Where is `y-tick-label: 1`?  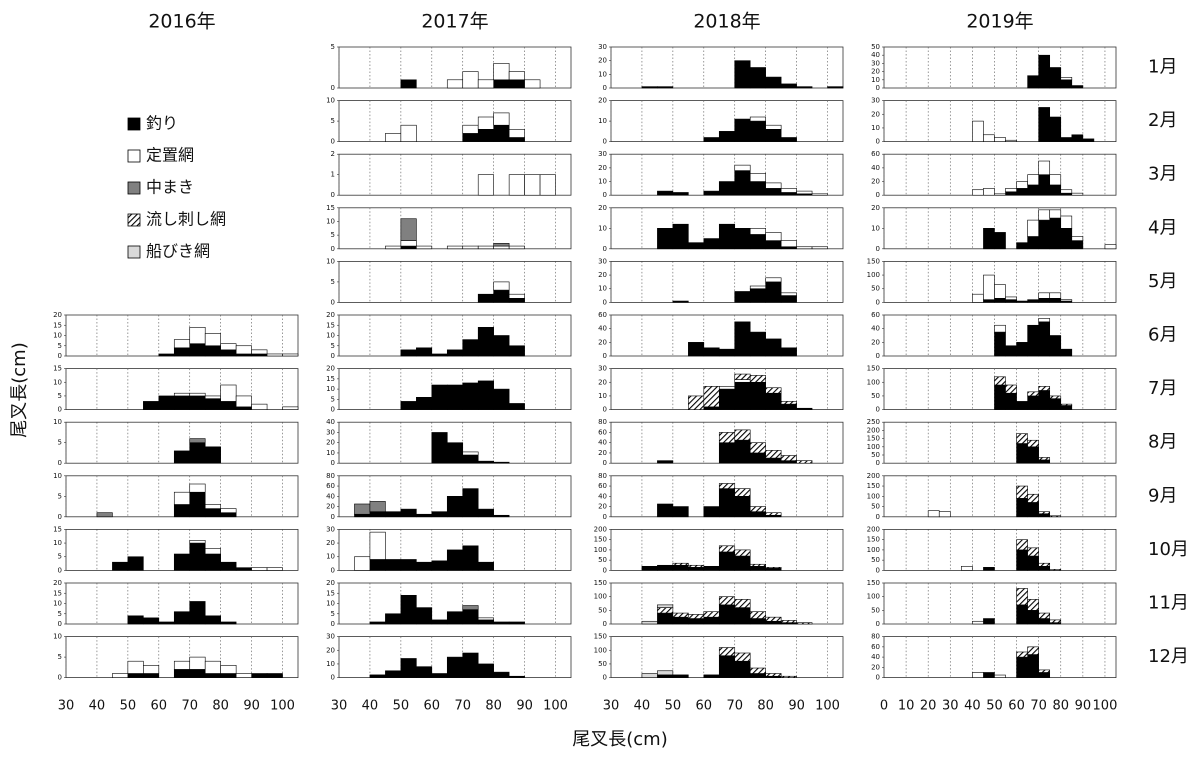
y-tick-label: 1 is located at coordinates (333, 175).